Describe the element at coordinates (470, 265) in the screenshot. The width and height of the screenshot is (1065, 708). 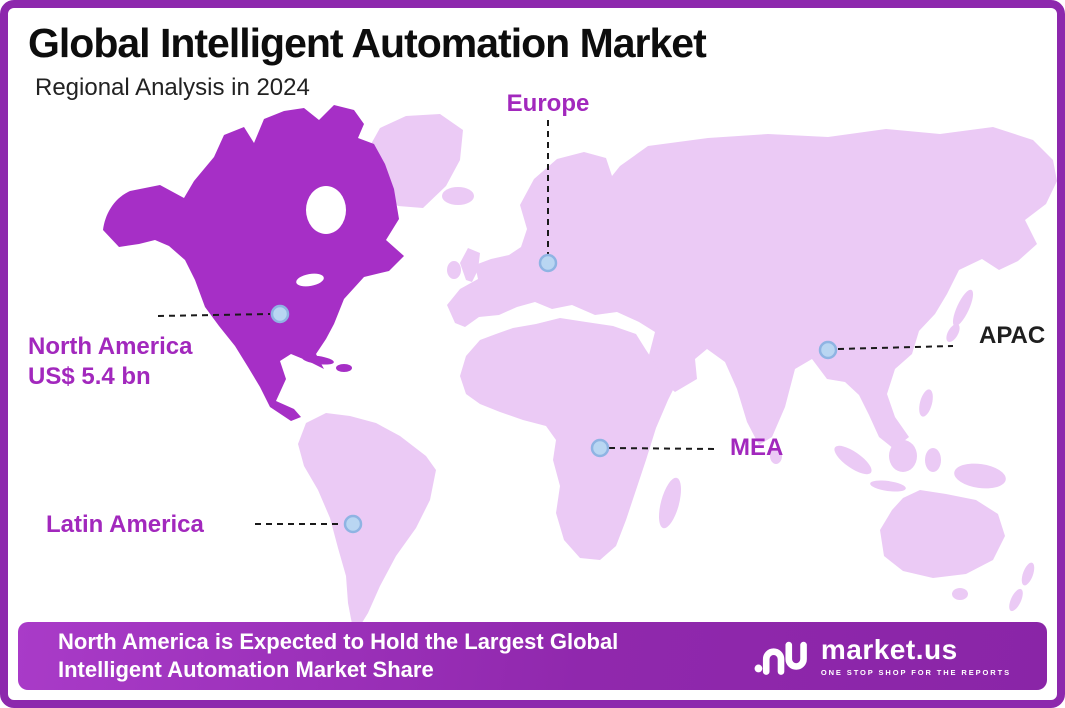
I see `region-uk` at that location.